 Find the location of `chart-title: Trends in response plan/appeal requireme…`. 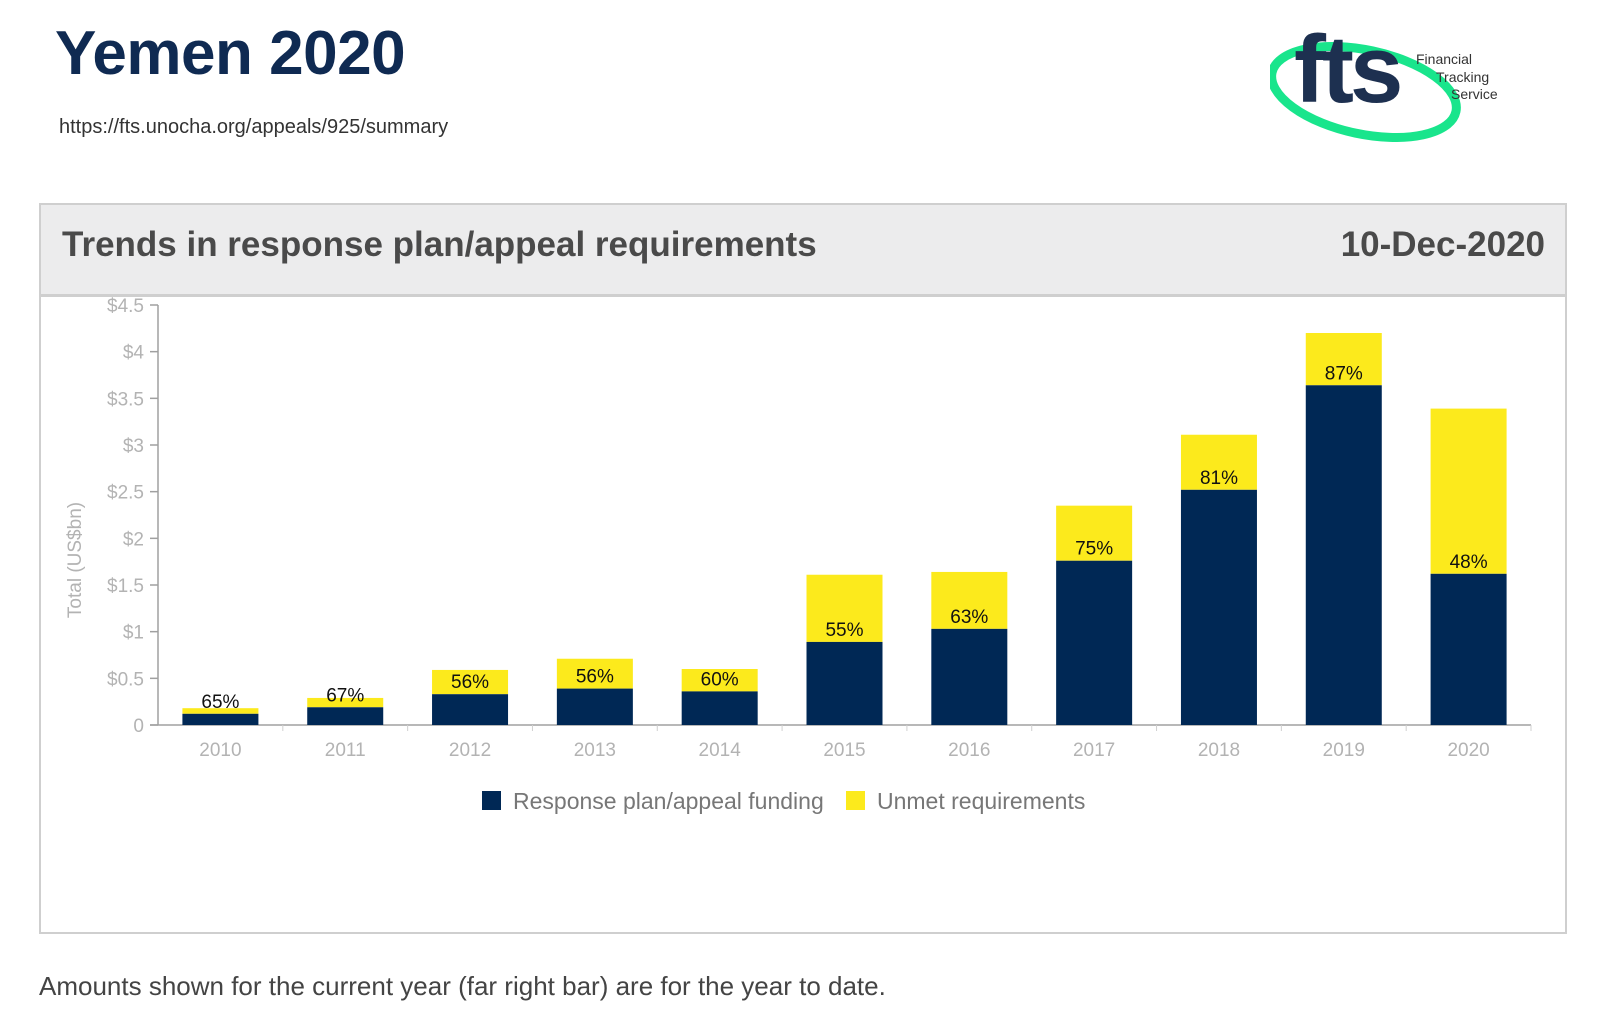

chart-title: Trends in response plan/appeal requireme… is located at coordinates (439, 244).